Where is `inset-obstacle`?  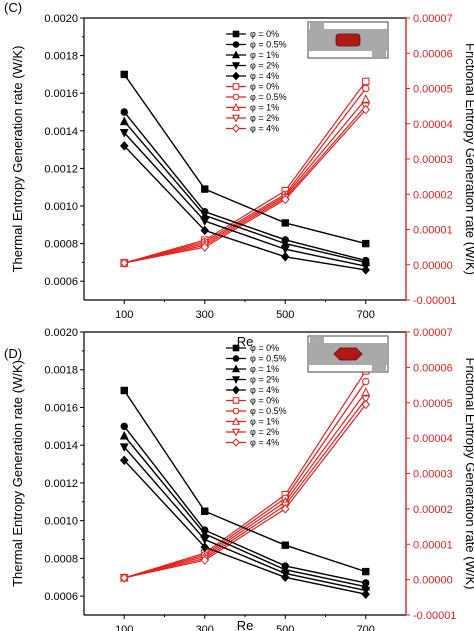 inset-obstacle is located at coordinates (348, 354).